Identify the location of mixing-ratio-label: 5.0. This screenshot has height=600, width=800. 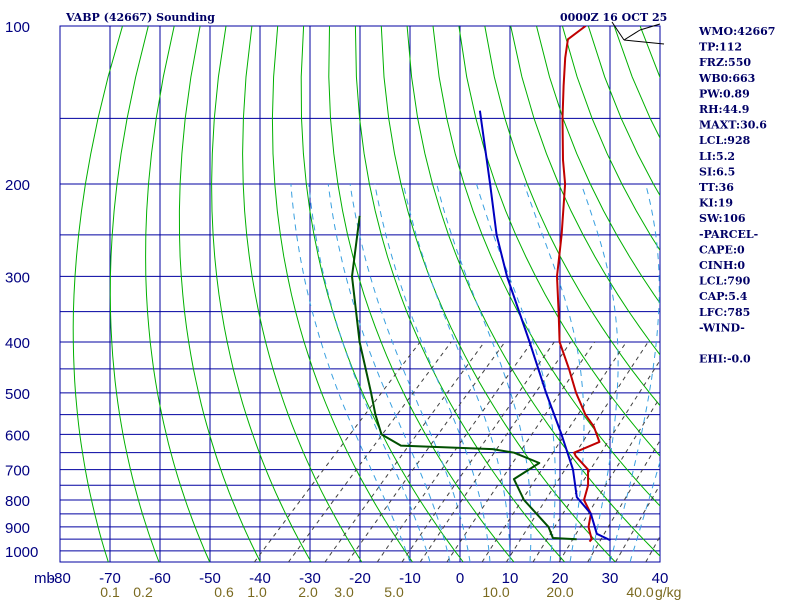
(394, 592).